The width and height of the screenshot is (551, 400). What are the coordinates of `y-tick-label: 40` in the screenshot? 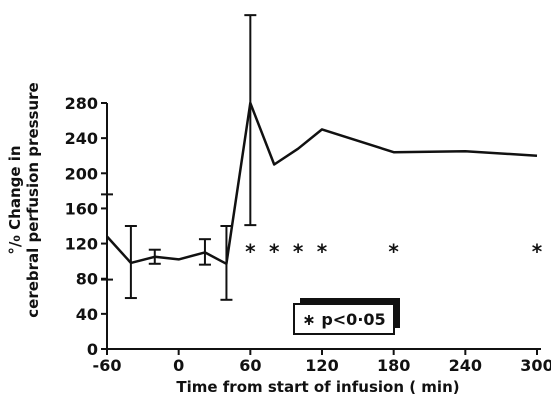 It's located at (87, 314).